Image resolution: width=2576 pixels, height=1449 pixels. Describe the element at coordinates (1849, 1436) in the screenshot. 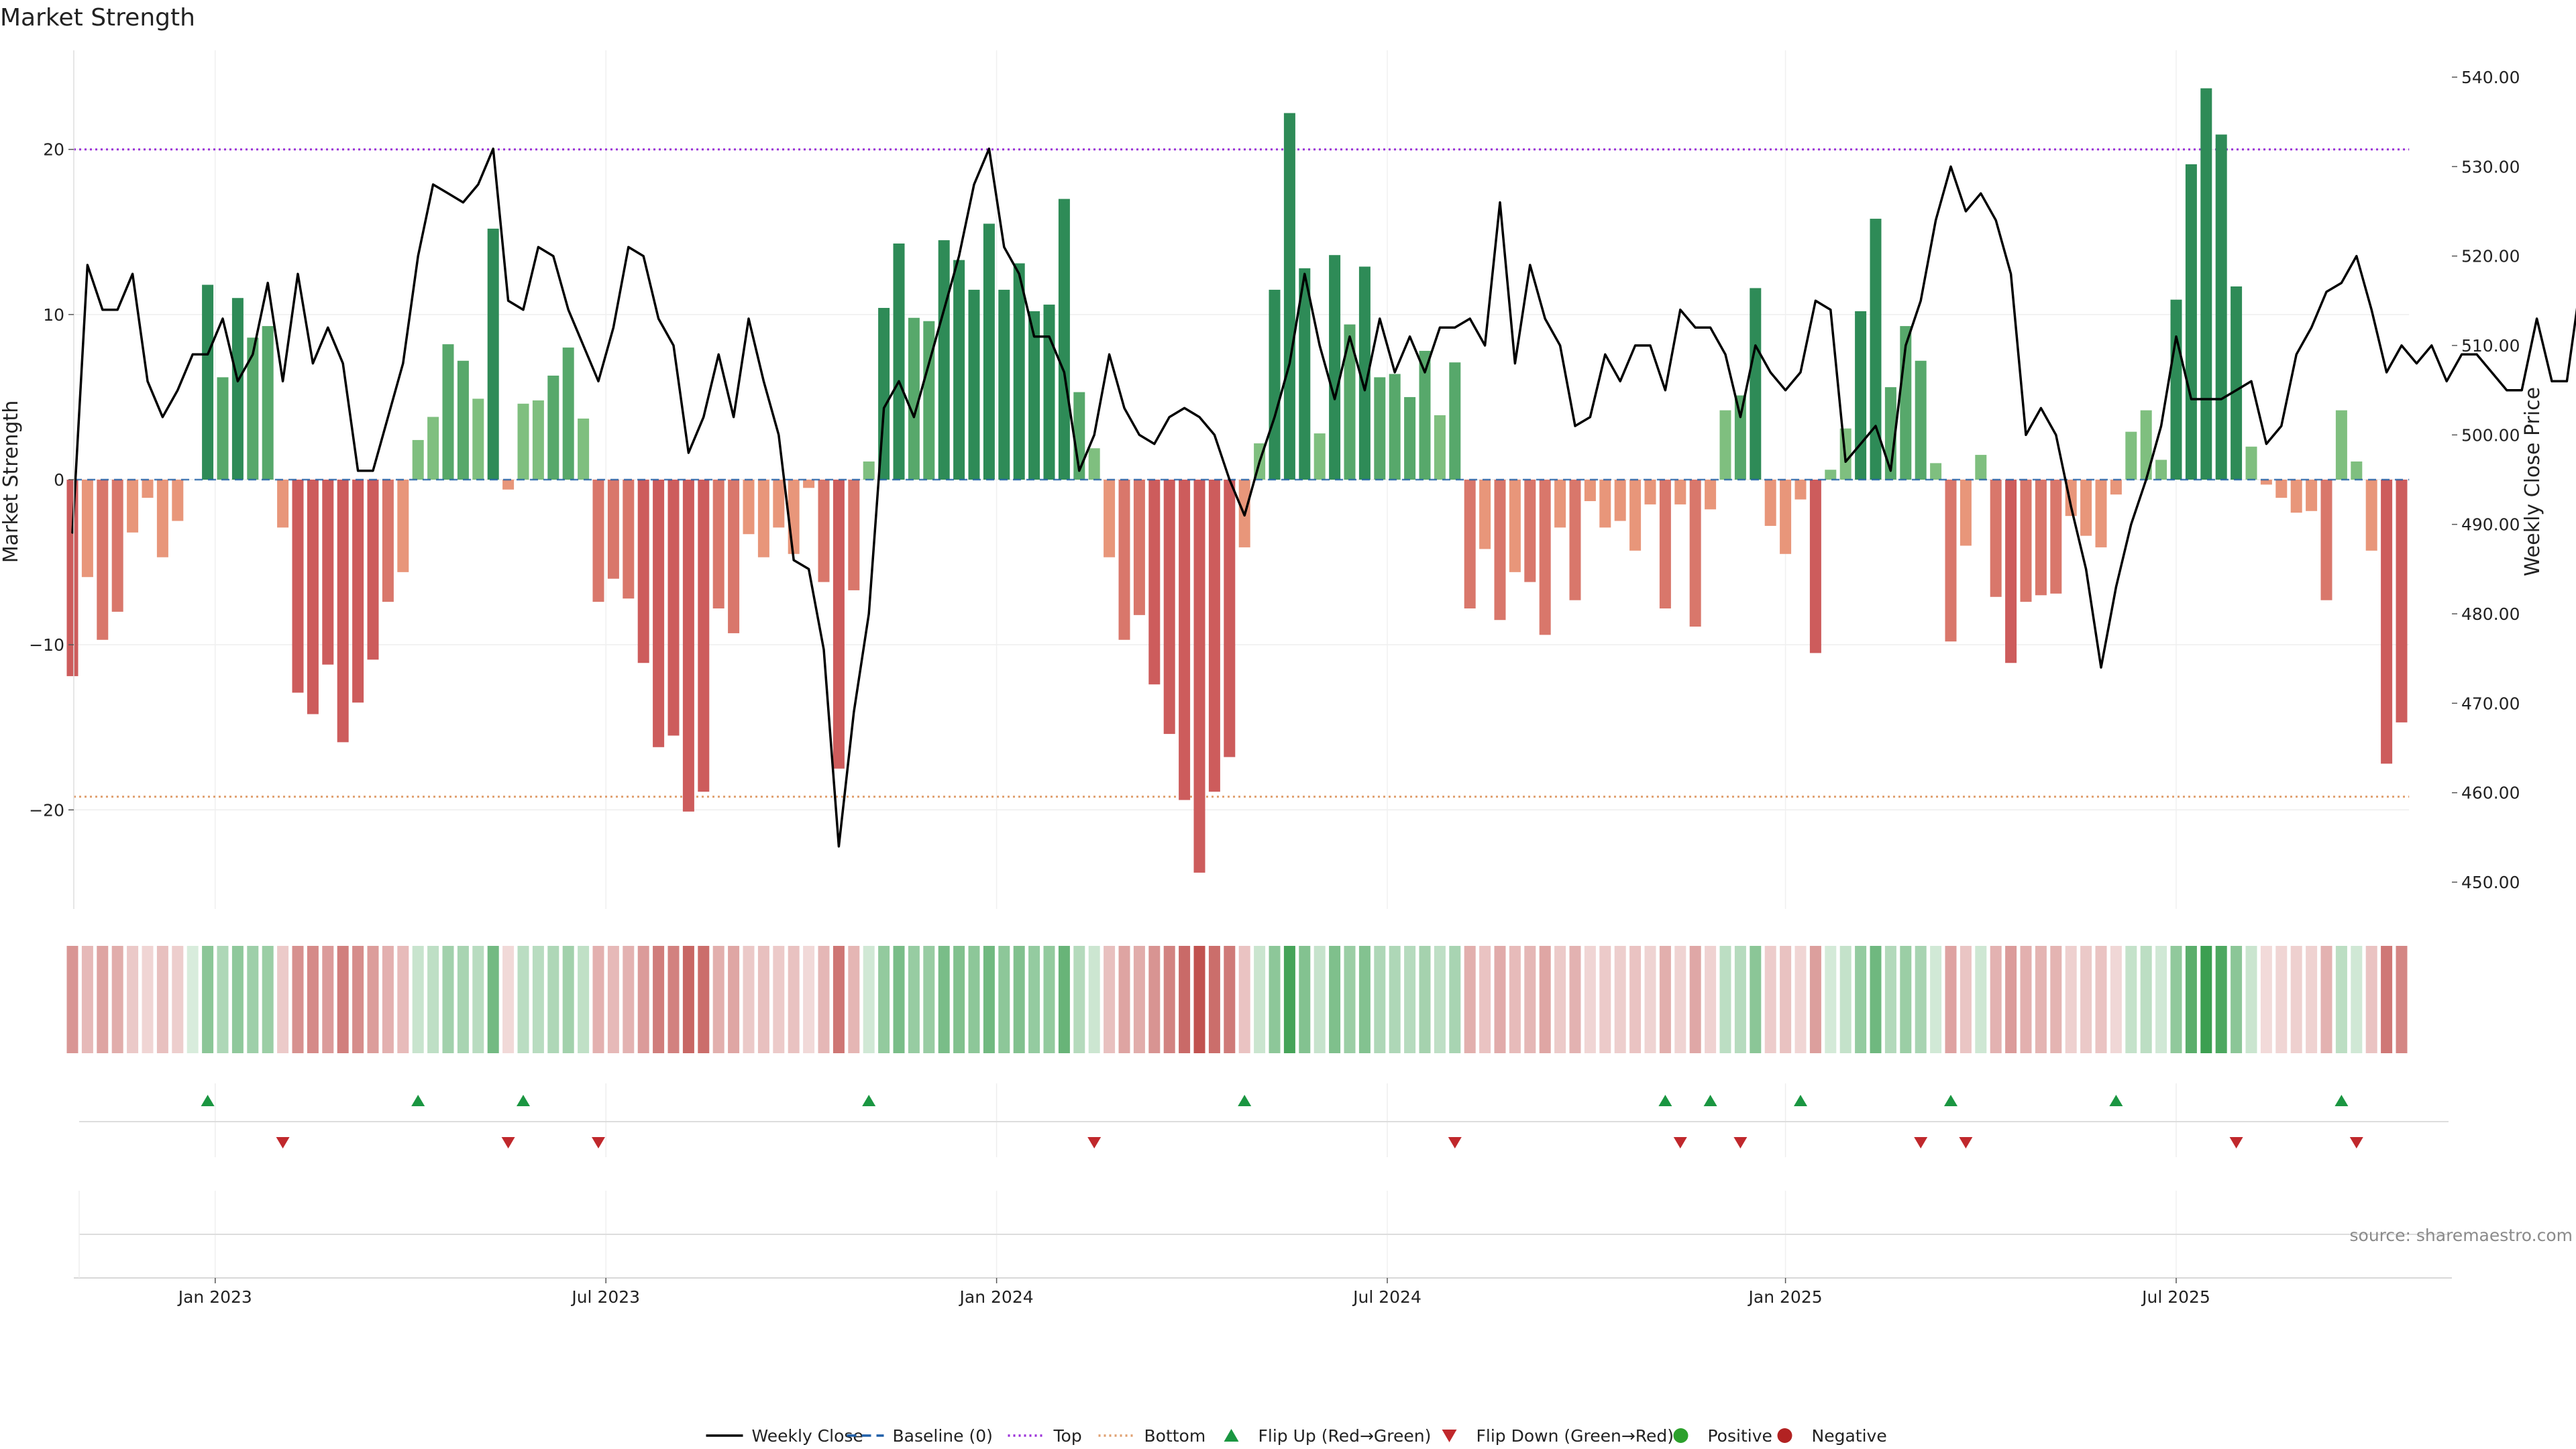

I see `legend-label: Negative` at that location.